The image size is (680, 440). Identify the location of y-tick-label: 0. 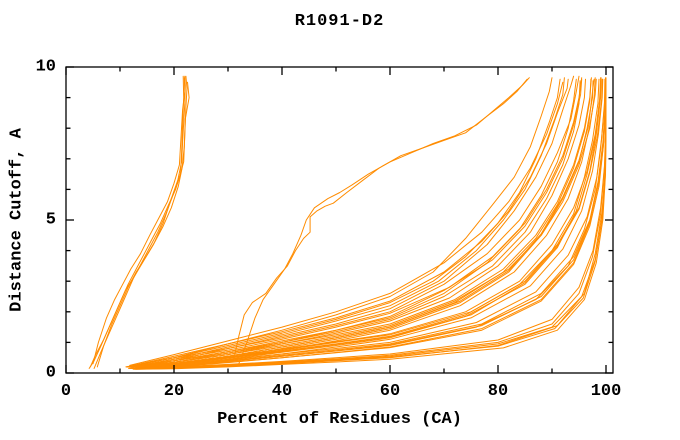
(50, 373).